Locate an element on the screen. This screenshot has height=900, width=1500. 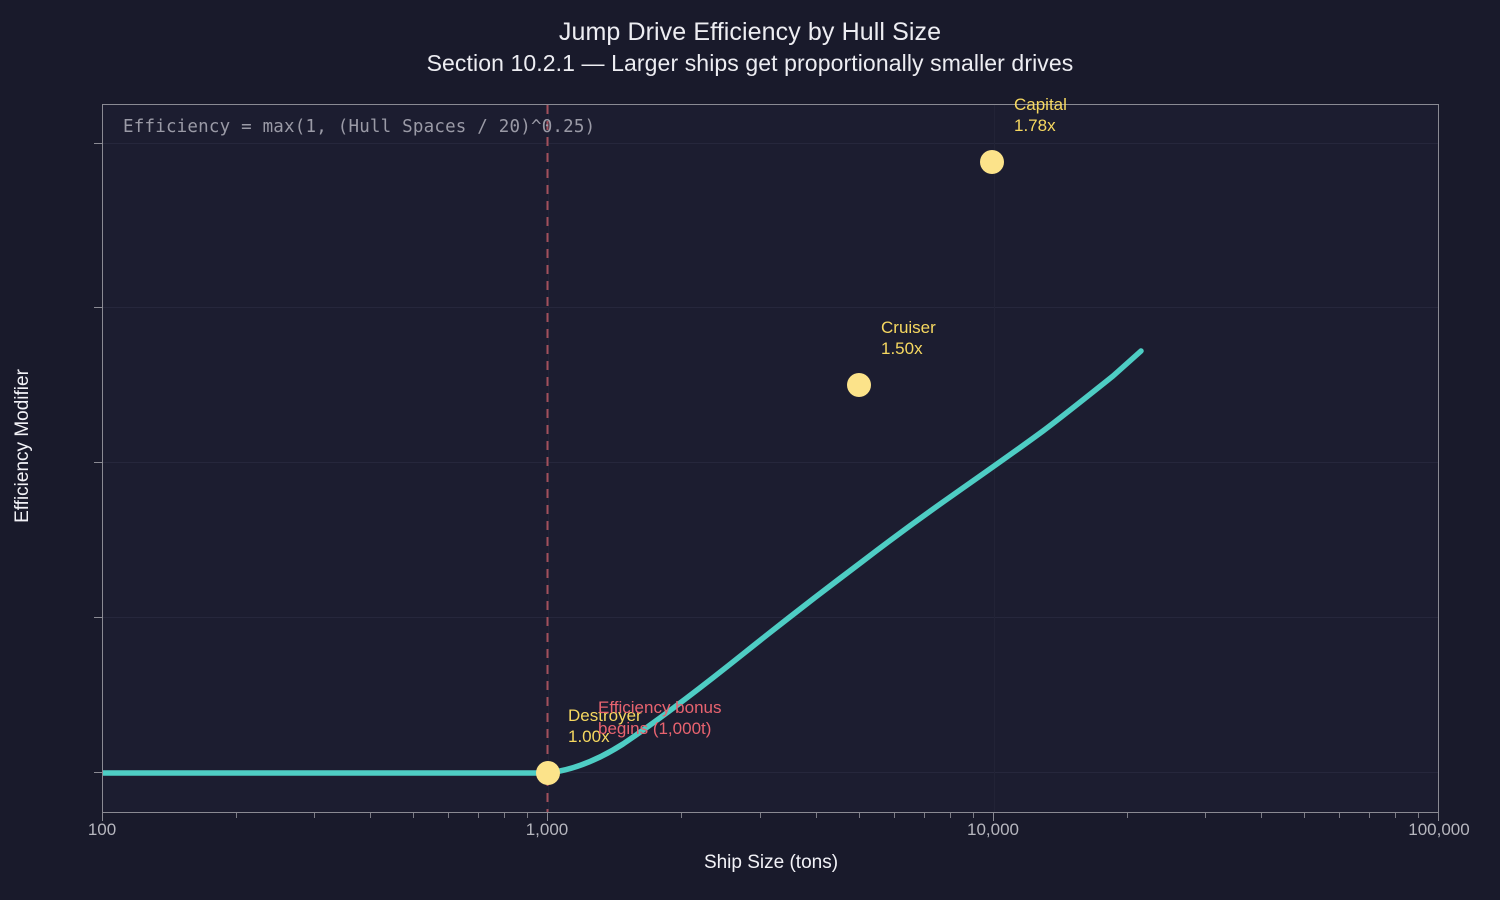
marker-capital is located at coordinates (992, 162).